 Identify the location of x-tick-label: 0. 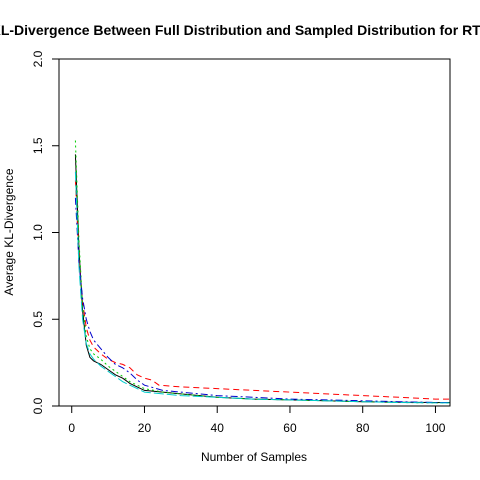
(71, 428).